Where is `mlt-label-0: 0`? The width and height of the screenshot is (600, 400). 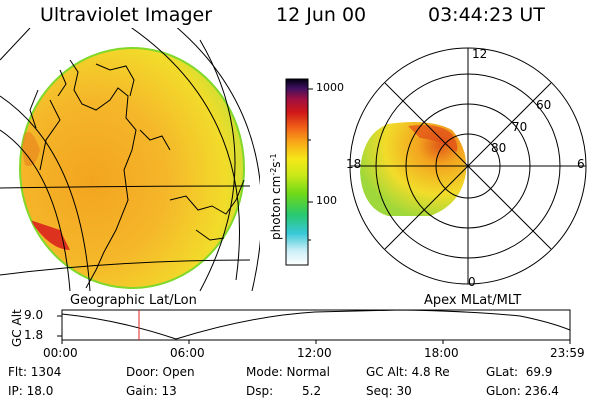
mlt-label-0: 0 is located at coordinates (472, 282).